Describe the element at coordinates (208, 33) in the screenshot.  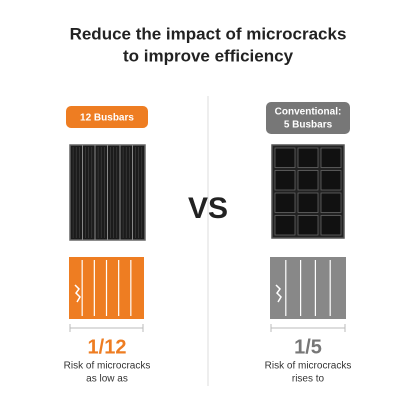
I see `title-line: Reduce the impact of microcracks` at that location.